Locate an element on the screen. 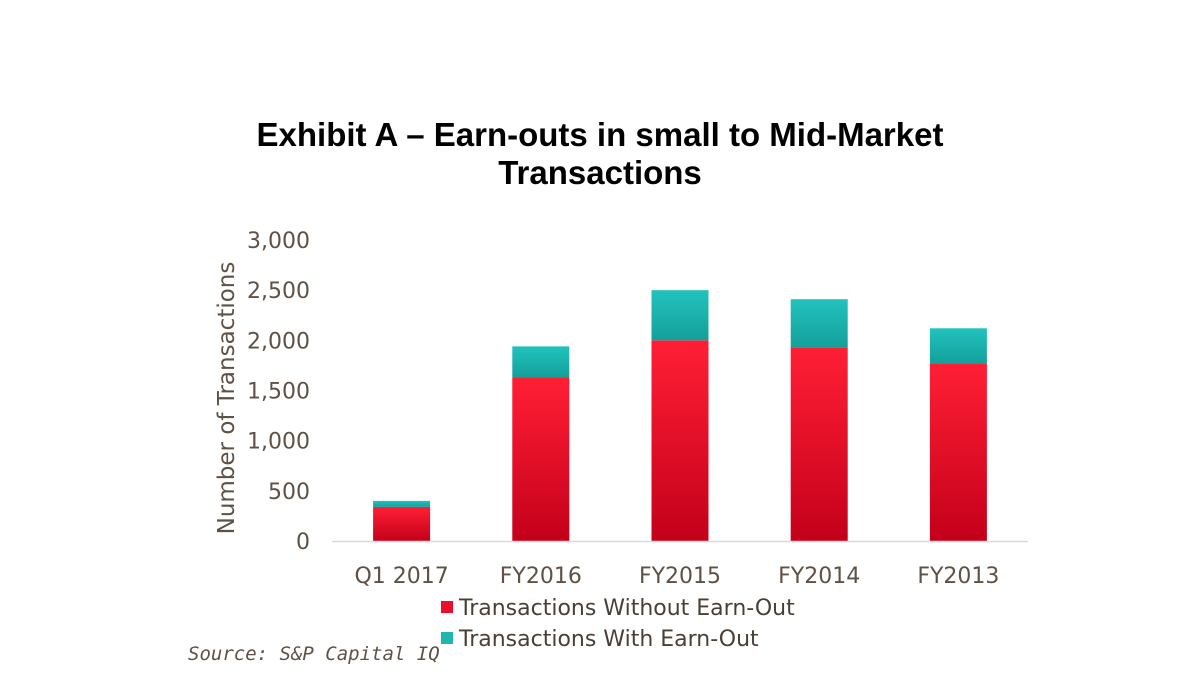  y-tick-label: 500 is located at coordinates (289, 492).